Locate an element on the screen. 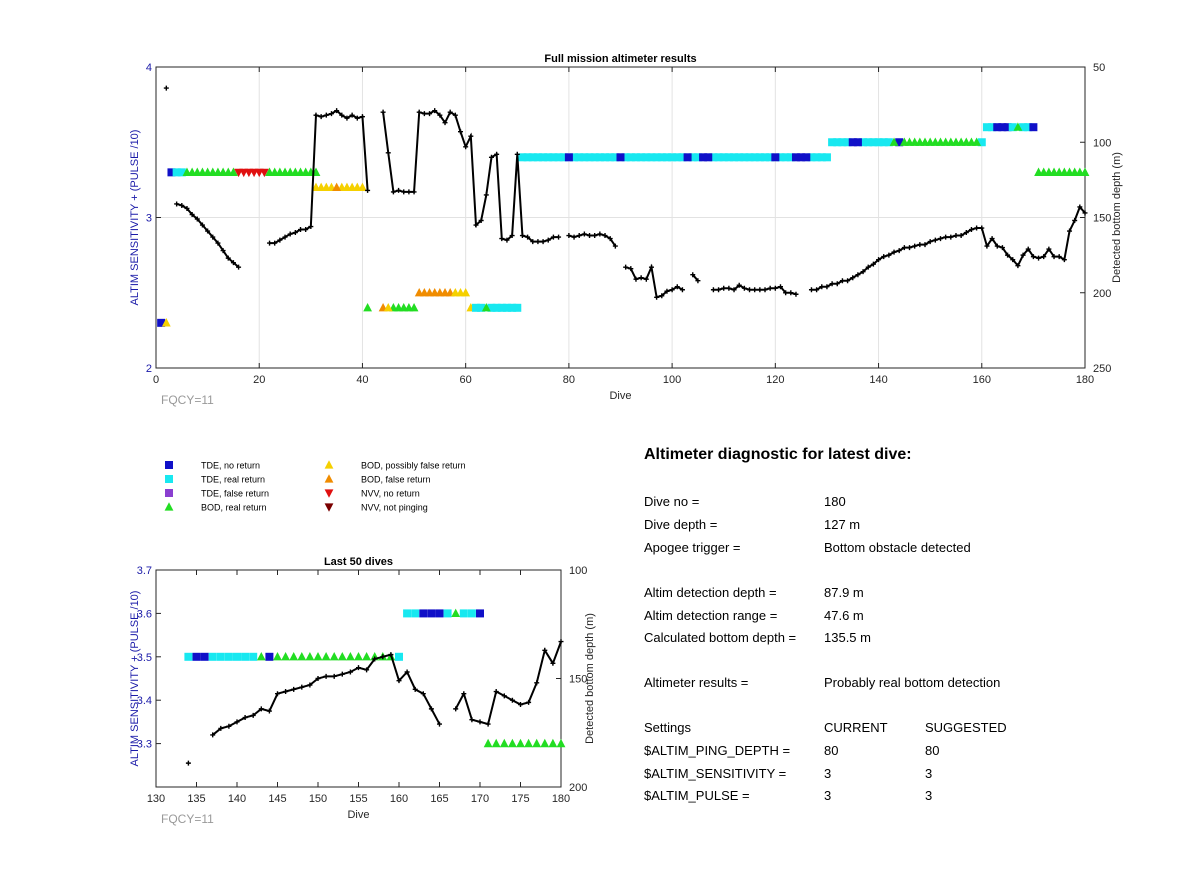 The image size is (1200, 885). data-marker-bod-possibly-false is located at coordinates (166, 322).